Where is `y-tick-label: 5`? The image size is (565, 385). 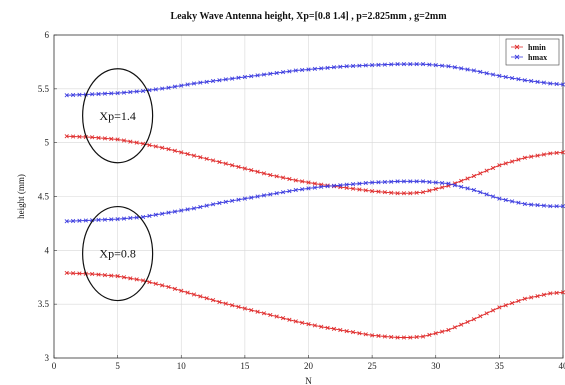
y-tick-label: 5 is located at coordinates (47, 143).